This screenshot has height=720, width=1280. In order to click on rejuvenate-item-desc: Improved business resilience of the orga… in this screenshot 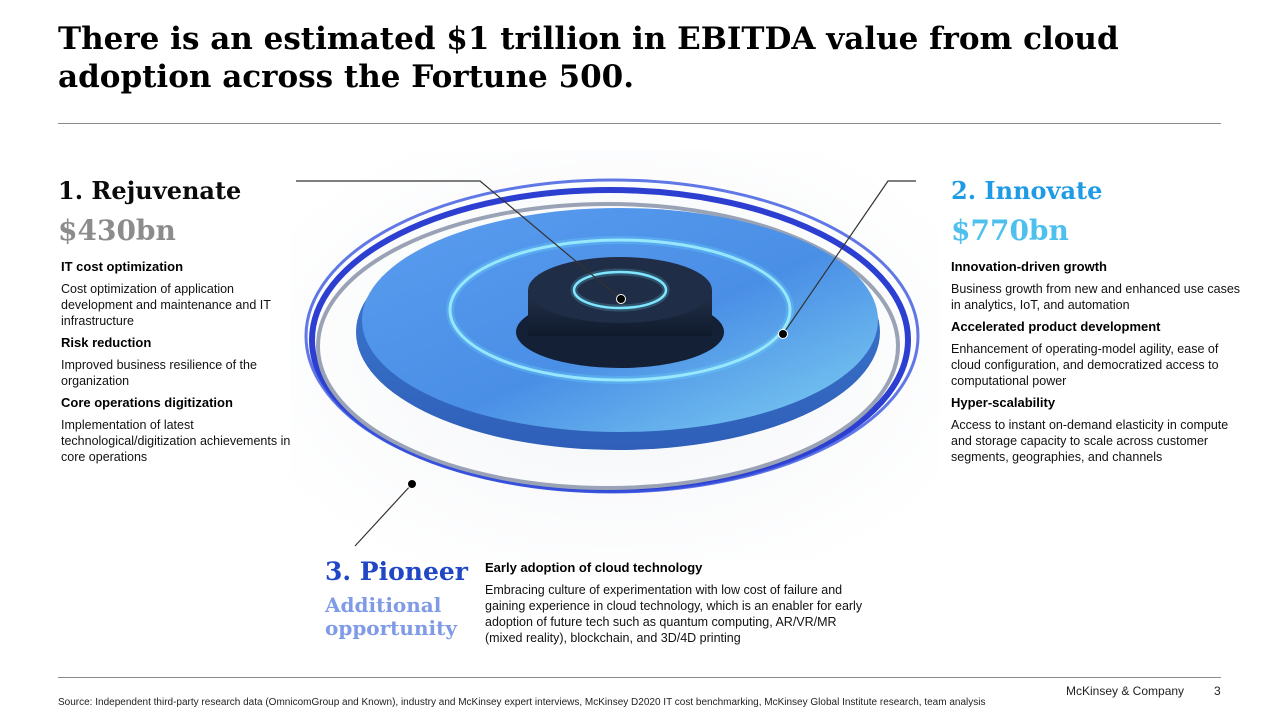, I will do `click(159, 373)`.